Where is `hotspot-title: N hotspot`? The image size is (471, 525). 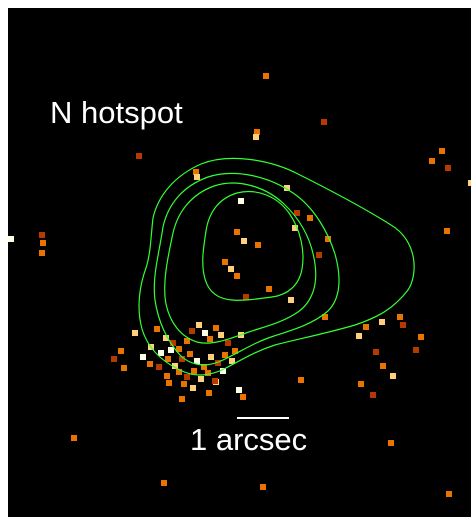
hotspot-title: N hotspot is located at coordinates (116, 112).